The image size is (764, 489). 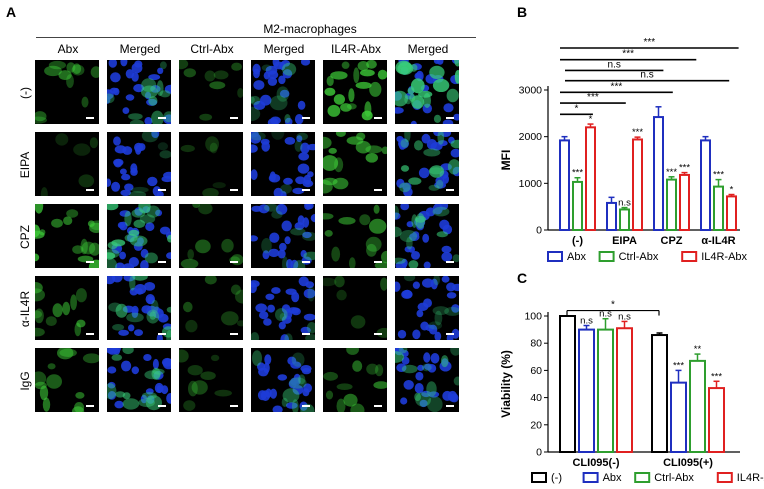 What do you see at coordinates (256, 37) in the screenshot?
I see `group-title-underline` at bounding box center [256, 37].